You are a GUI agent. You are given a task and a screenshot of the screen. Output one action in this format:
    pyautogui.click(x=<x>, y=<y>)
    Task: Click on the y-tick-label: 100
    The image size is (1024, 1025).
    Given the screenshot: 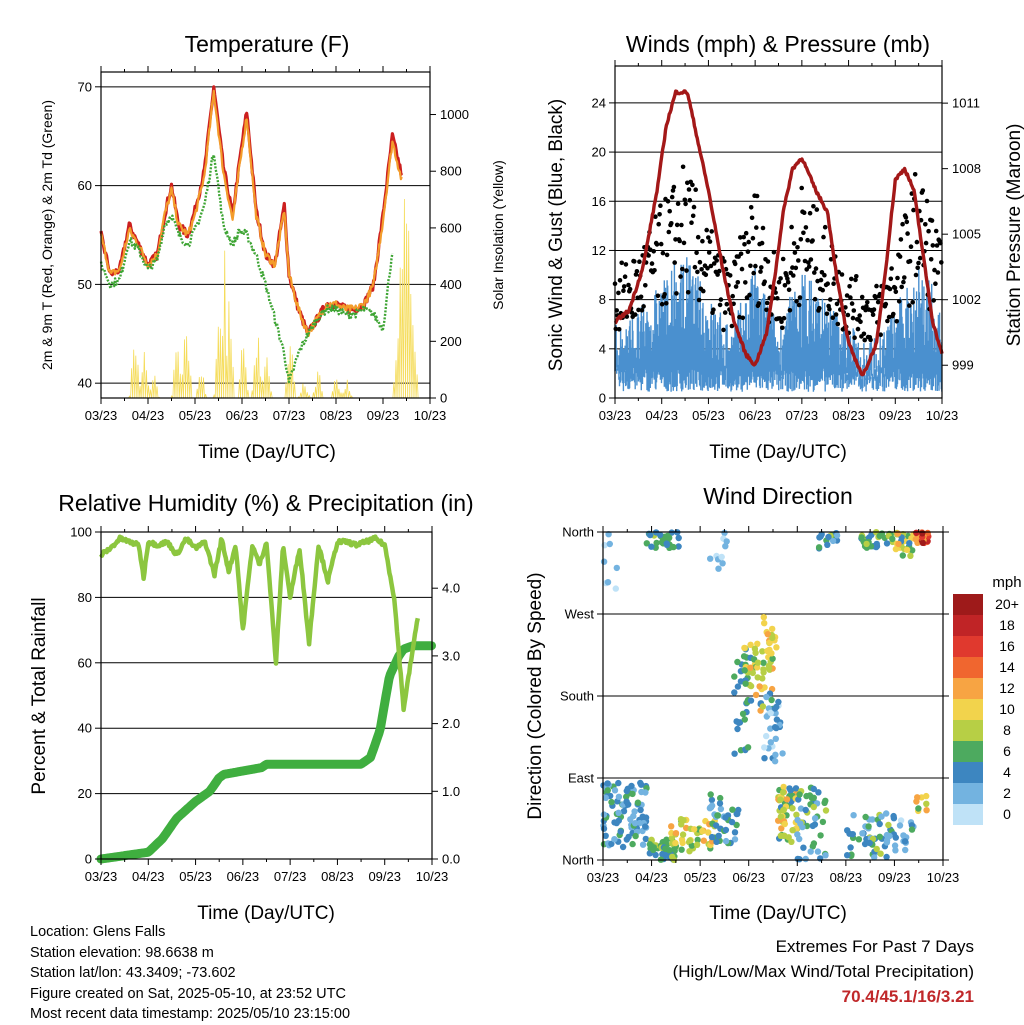 What is the action you would take?
    pyautogui.click(x=81, y=532)
    